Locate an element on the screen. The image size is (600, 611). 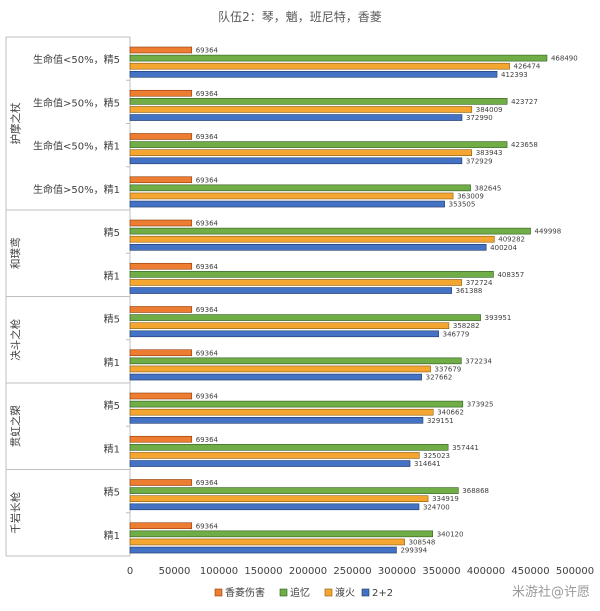
data-label: 337679 is located at coordinates (448, 369).